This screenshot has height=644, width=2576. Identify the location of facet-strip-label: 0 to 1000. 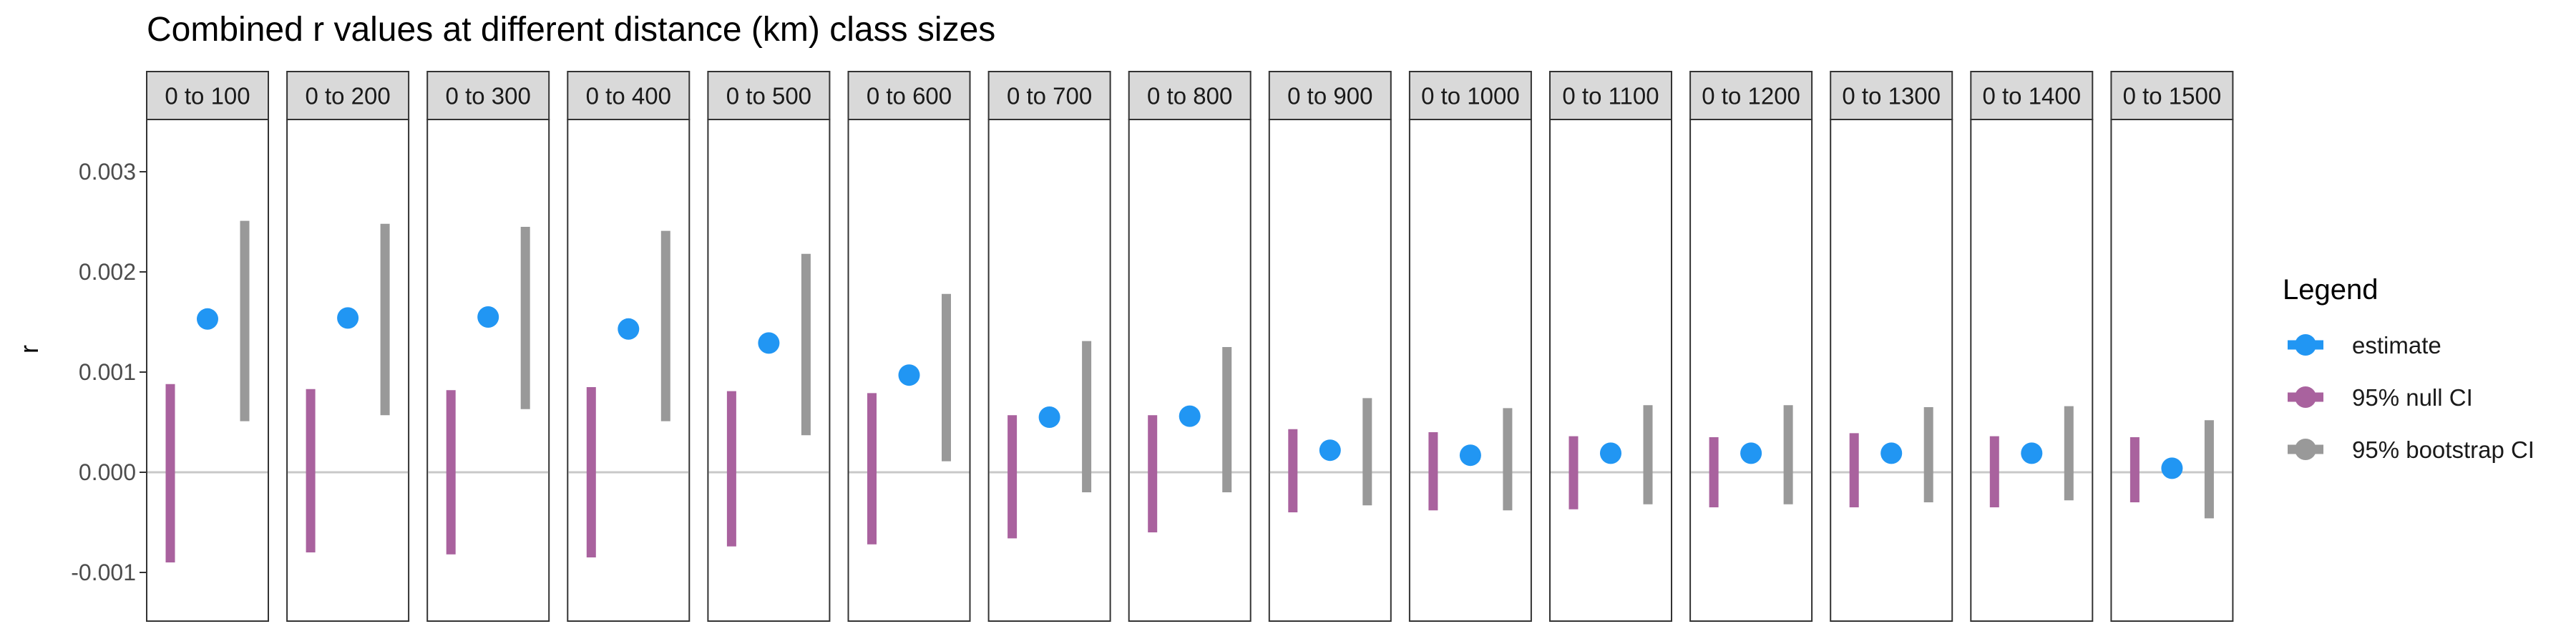
(1470, 96).